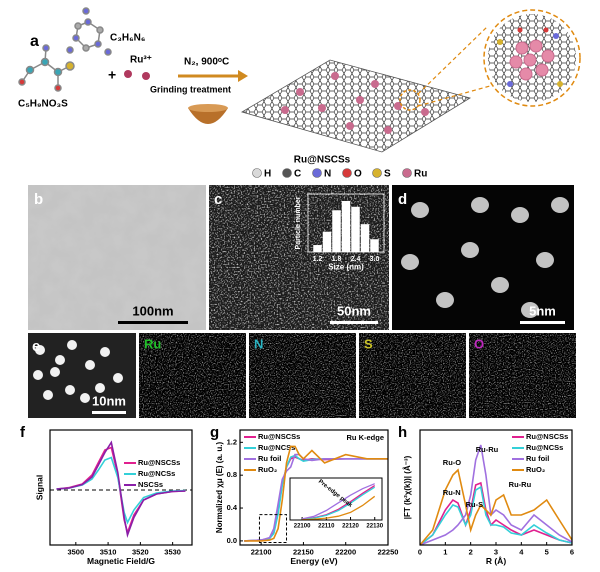 Image resolution: width=600 pixels, height=572 pixels. I want to click on x-axis-label: Size (nm), so click(346, 267).